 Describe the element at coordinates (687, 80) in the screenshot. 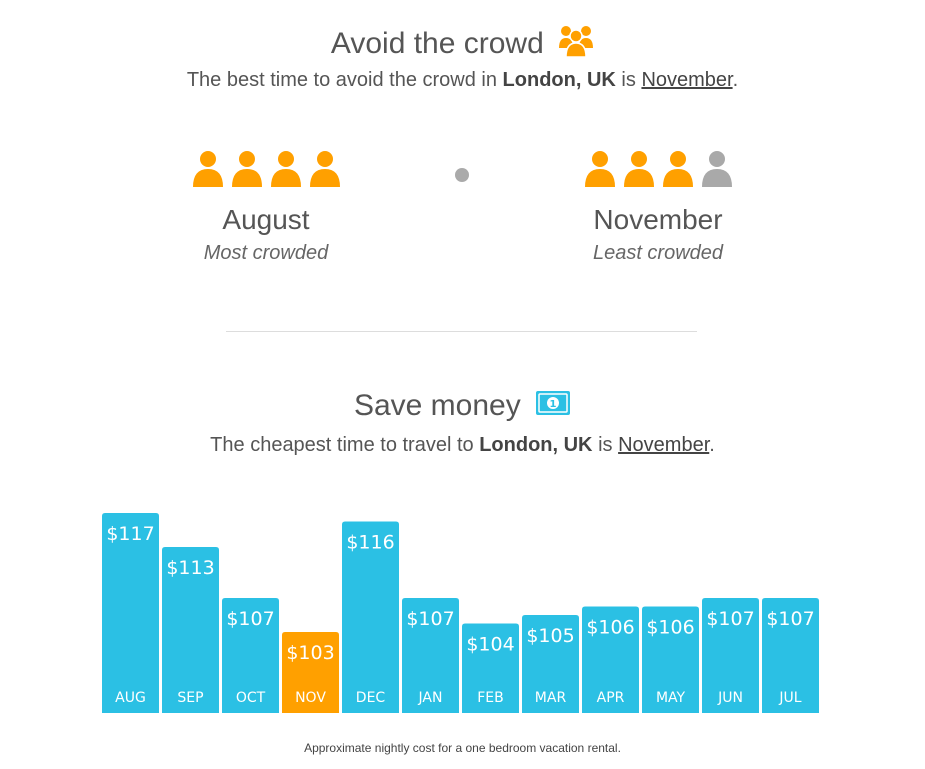

I see `crowd-subtitle-month-link: November` at that location.